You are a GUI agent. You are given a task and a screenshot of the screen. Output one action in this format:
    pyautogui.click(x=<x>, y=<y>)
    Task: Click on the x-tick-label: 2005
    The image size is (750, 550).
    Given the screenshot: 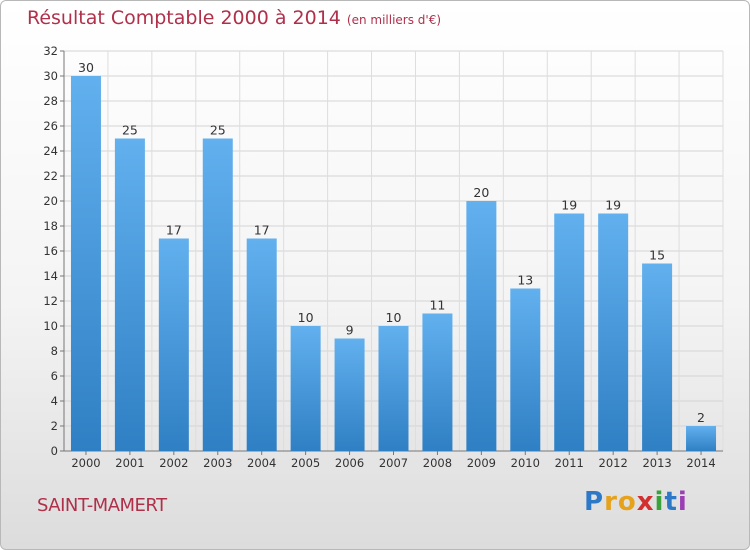 What is the action you would take?
    pyautogui.click(x=305, y=463)
    